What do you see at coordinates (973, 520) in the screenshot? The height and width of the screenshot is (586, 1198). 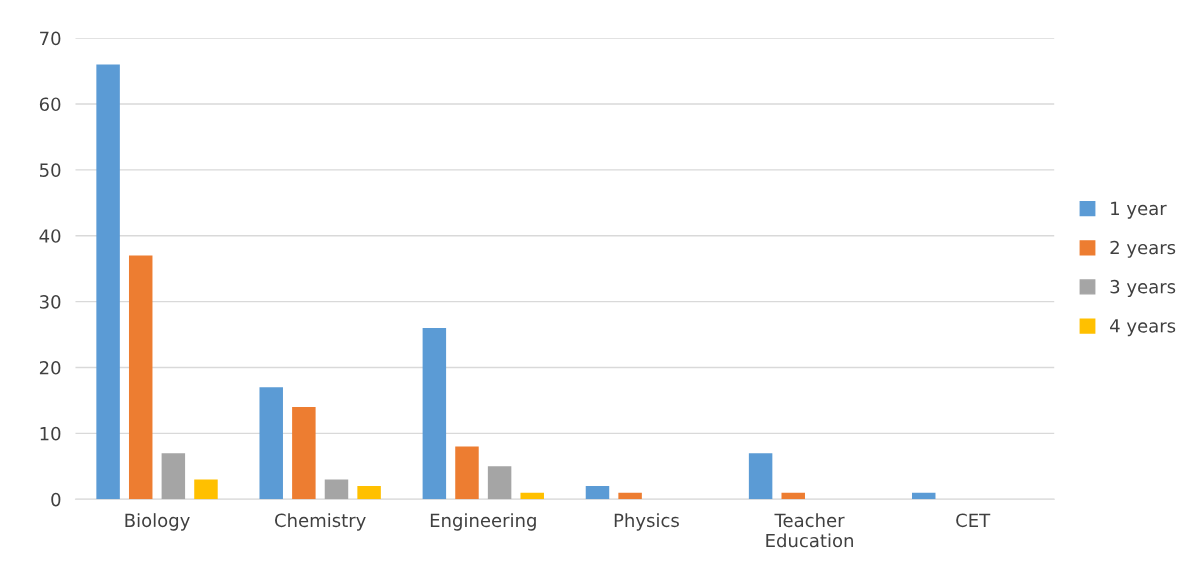 I see `x-tick-label: CET` at bounding box center [973, 520].